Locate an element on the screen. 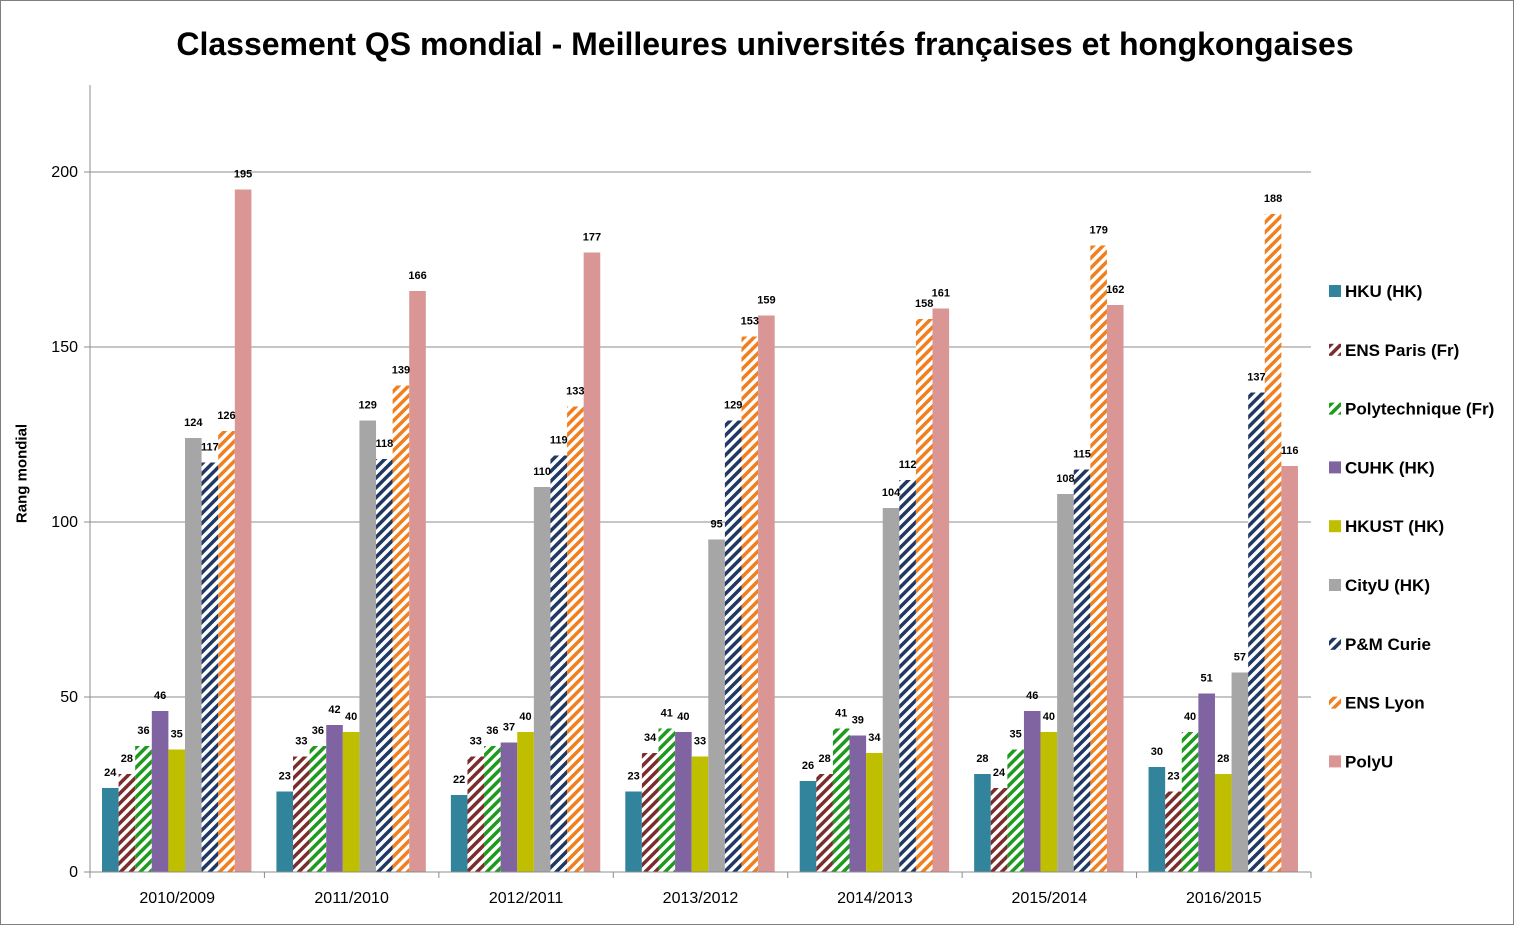  data-label: 115 is located at coordinates (1082, 455).